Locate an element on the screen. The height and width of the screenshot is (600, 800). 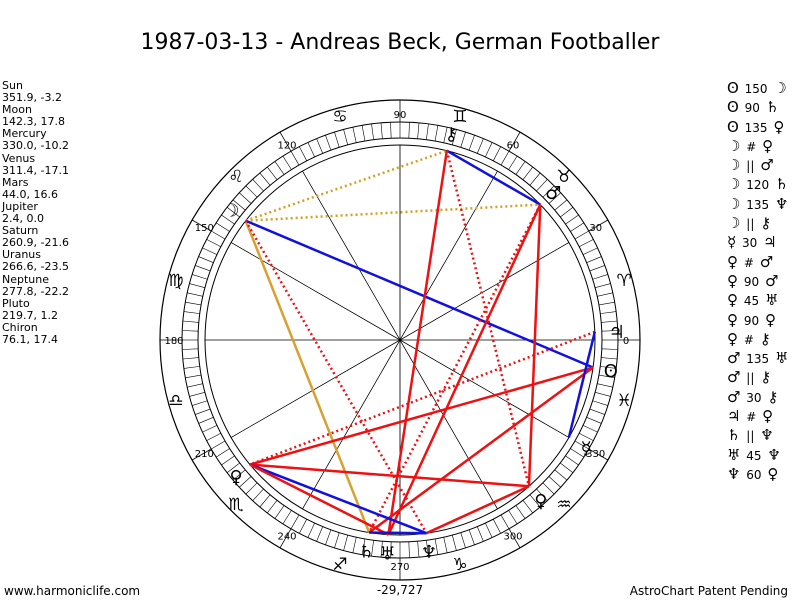
aspect-value: # is located at coordinates (751, 417).